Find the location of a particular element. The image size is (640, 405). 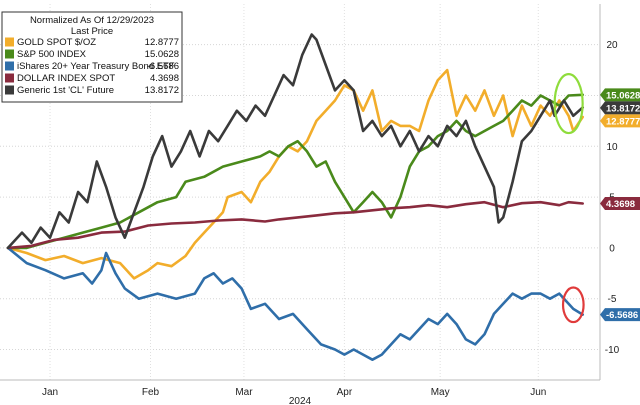

y-tick-label: 20 is located at coordinates (612, 45).